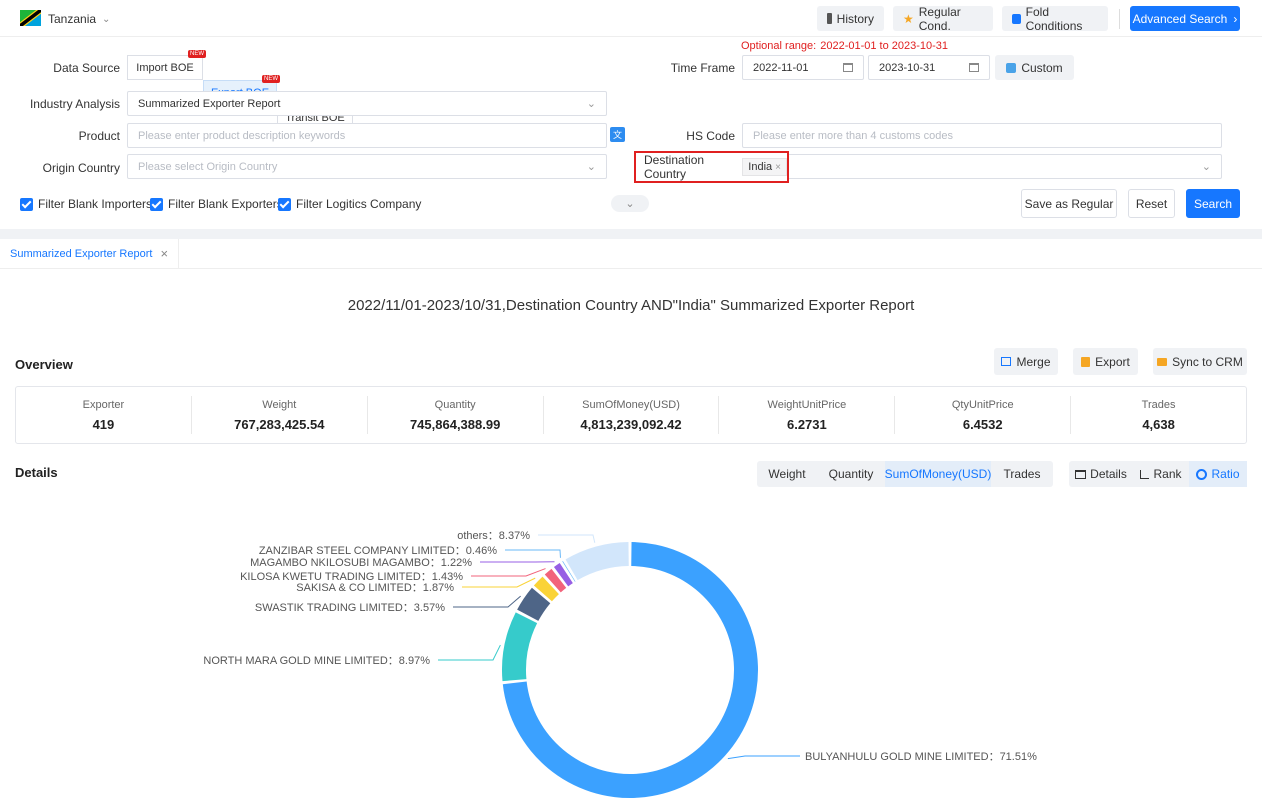 This screenshot has width=1262, height=804. Describe the element at coordinates (1112, 361) in the screenshot. I see `export-label: Export` at that location.